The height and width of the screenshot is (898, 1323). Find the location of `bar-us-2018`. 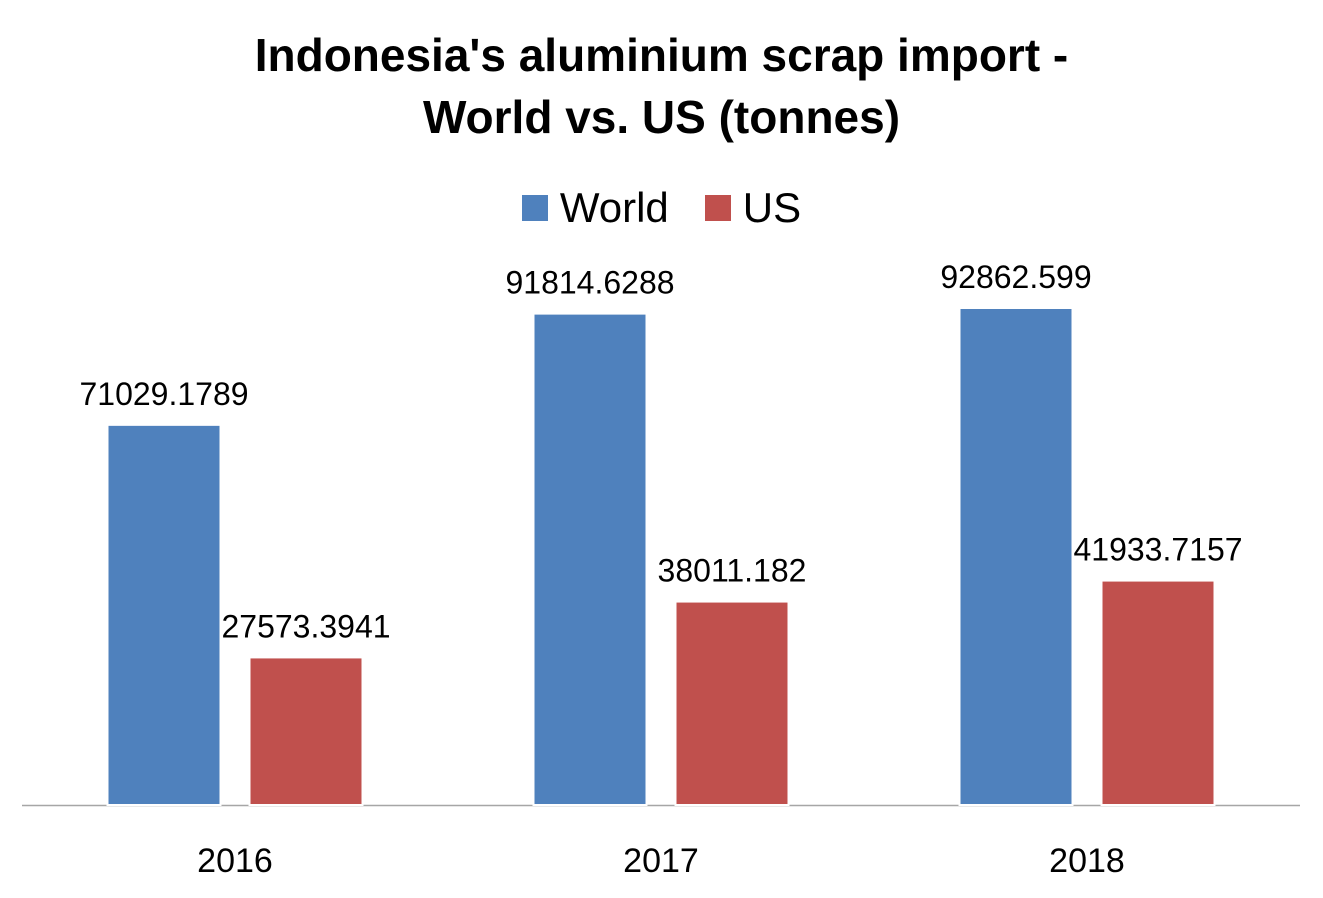

bar-us-2018 is located at coordinates (1158, 692).